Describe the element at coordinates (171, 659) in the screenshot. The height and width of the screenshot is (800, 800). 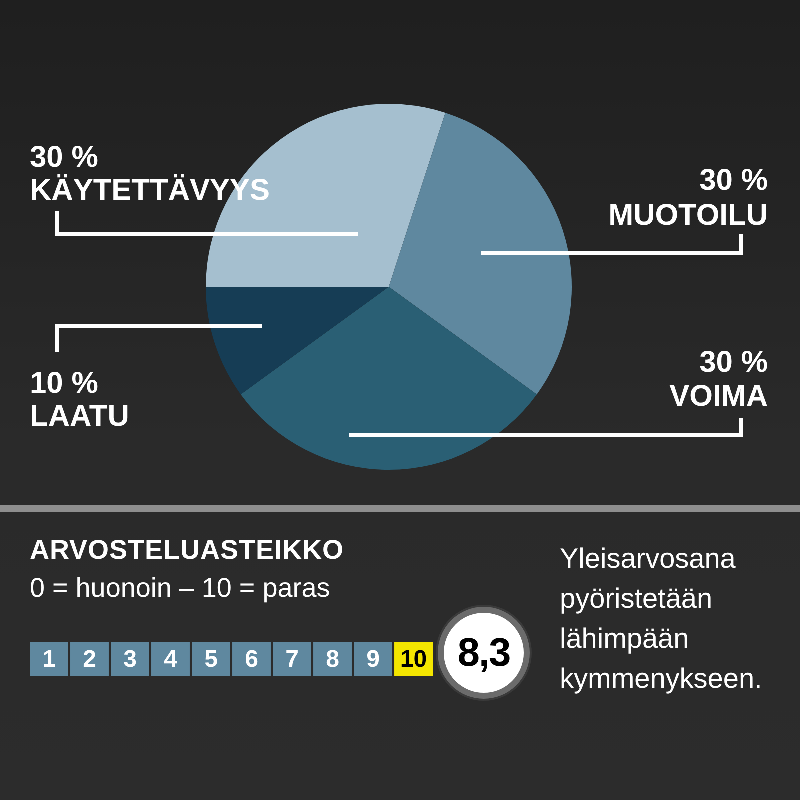
I see `data-label: 4` at that location.